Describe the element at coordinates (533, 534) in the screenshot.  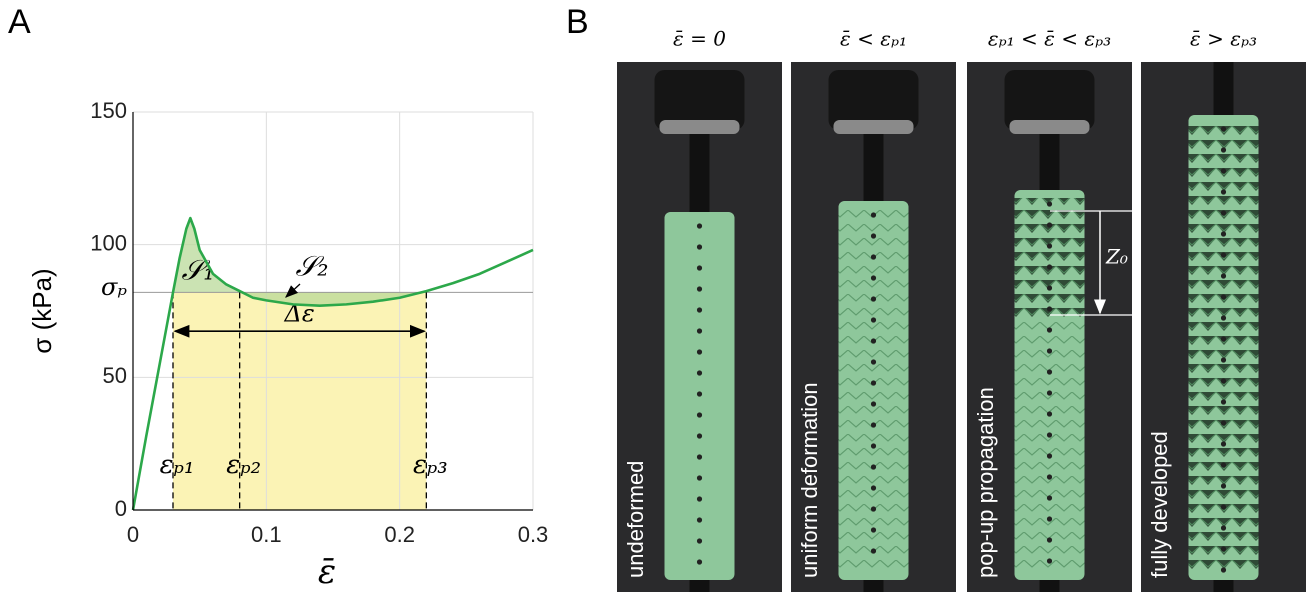
I see `x-tick-label: 0.3` at that location.